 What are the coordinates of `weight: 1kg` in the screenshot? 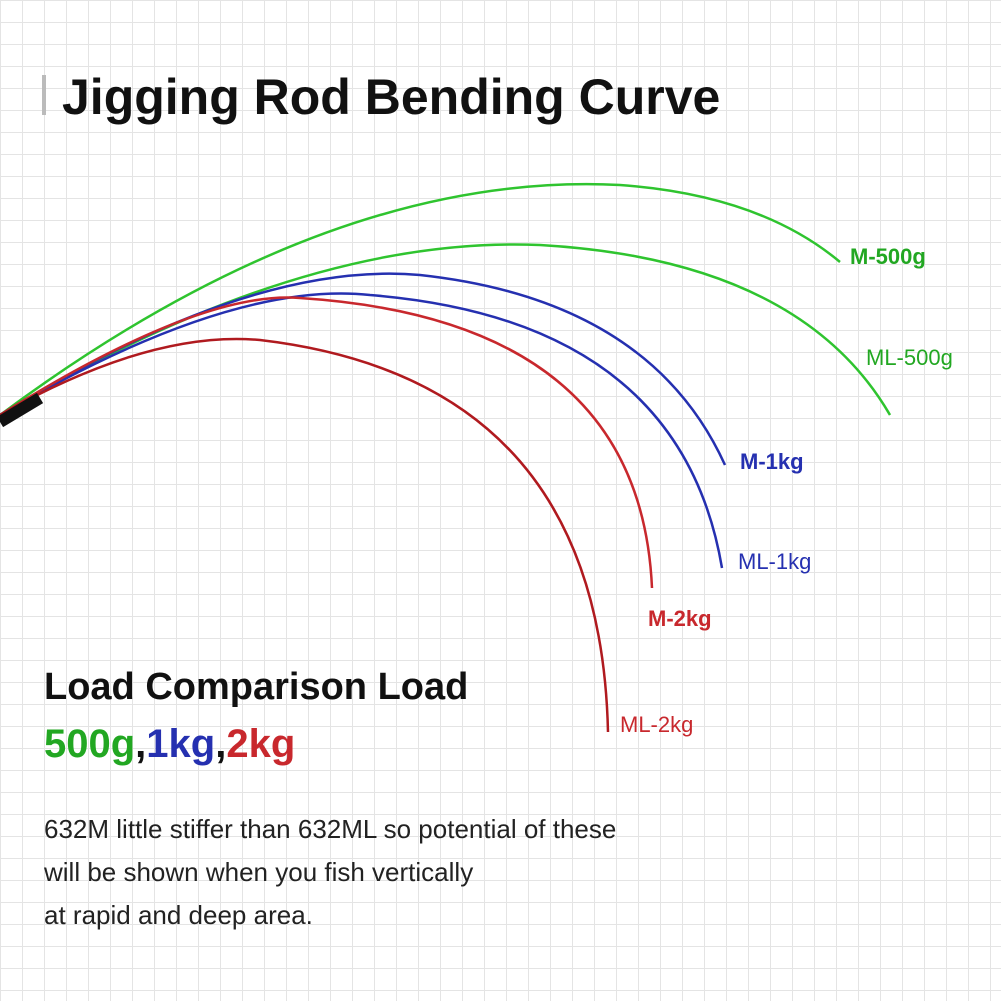 It's located at (181, 744).